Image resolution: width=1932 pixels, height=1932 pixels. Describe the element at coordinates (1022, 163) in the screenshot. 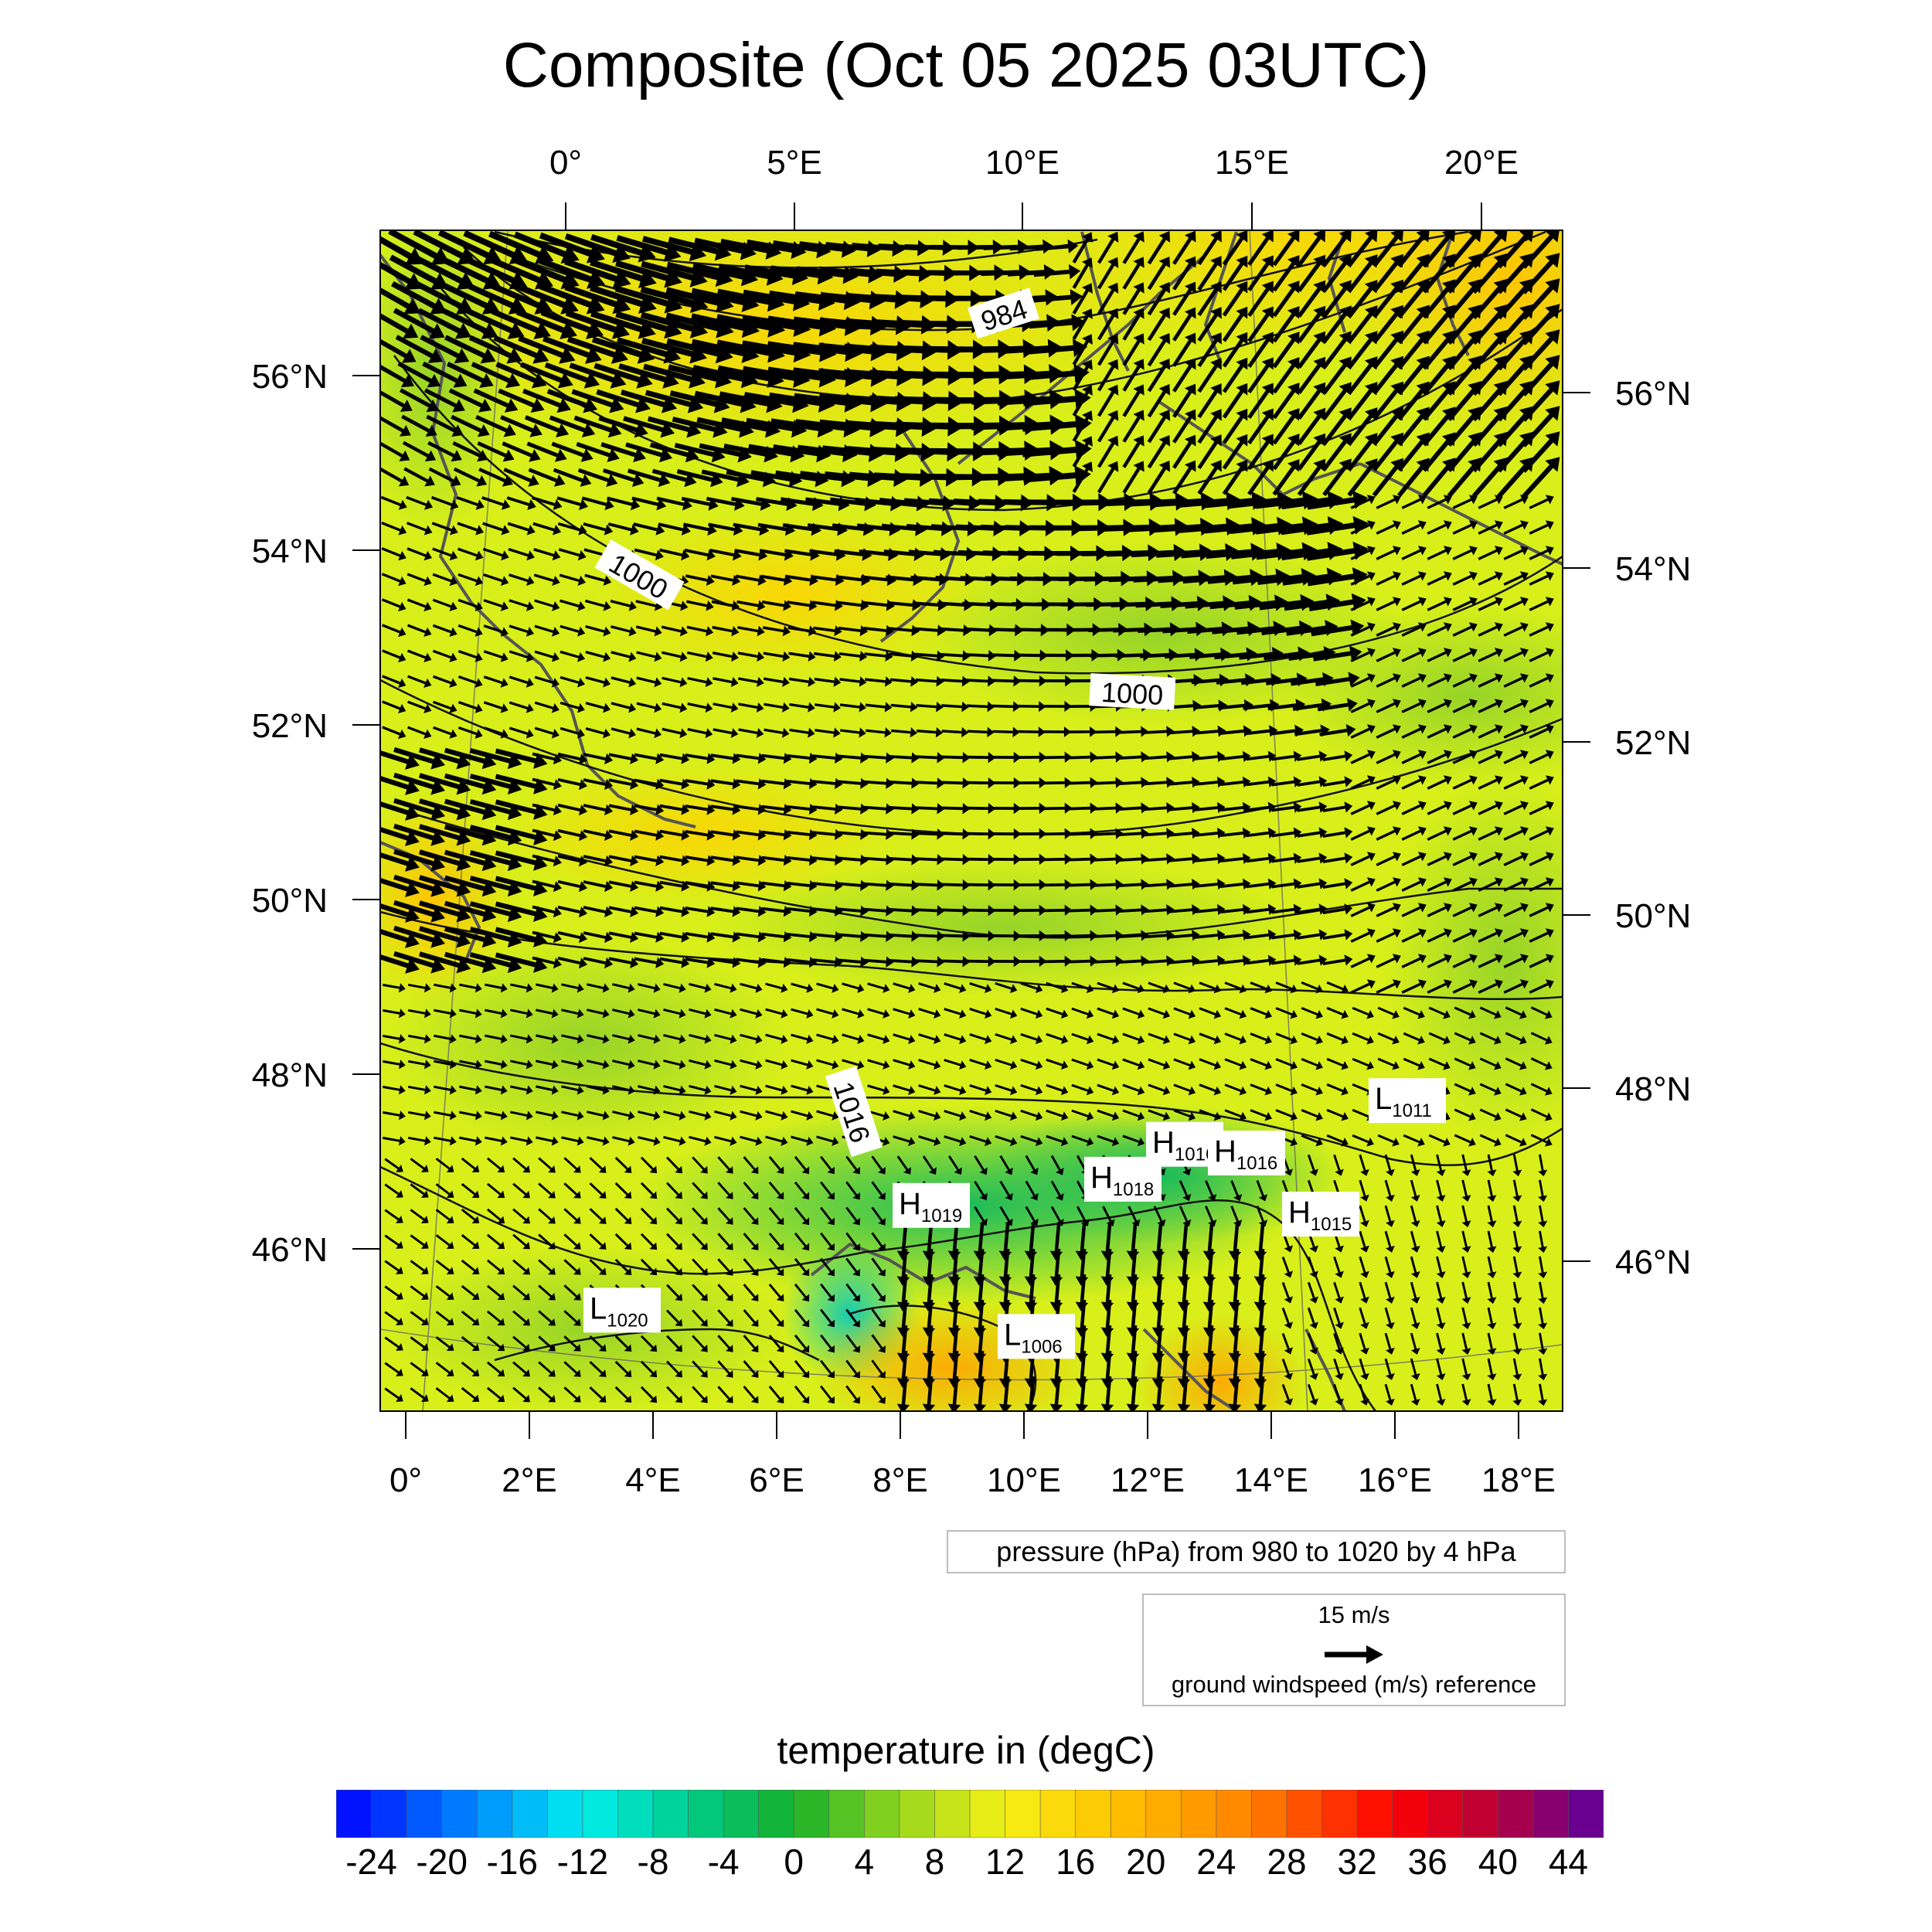

I see `top-lon-label: 10°E` at that location.